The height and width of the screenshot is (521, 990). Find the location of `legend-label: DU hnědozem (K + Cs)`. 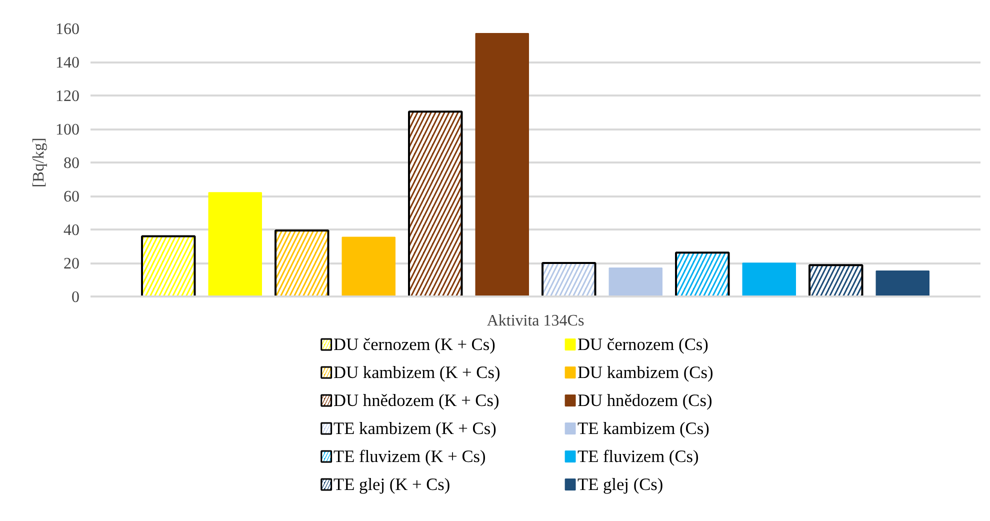

legend-label: DU hnědozem (K + Cs) is located at coordinates (417, 400).